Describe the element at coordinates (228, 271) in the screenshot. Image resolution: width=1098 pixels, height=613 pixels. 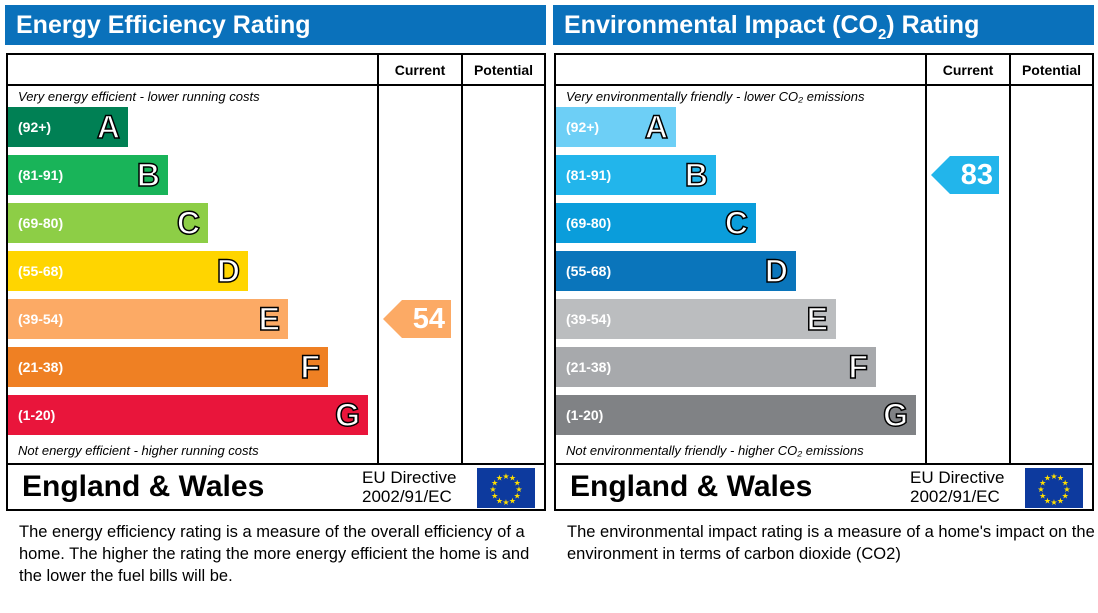
I see `band-letter: D` at that location.